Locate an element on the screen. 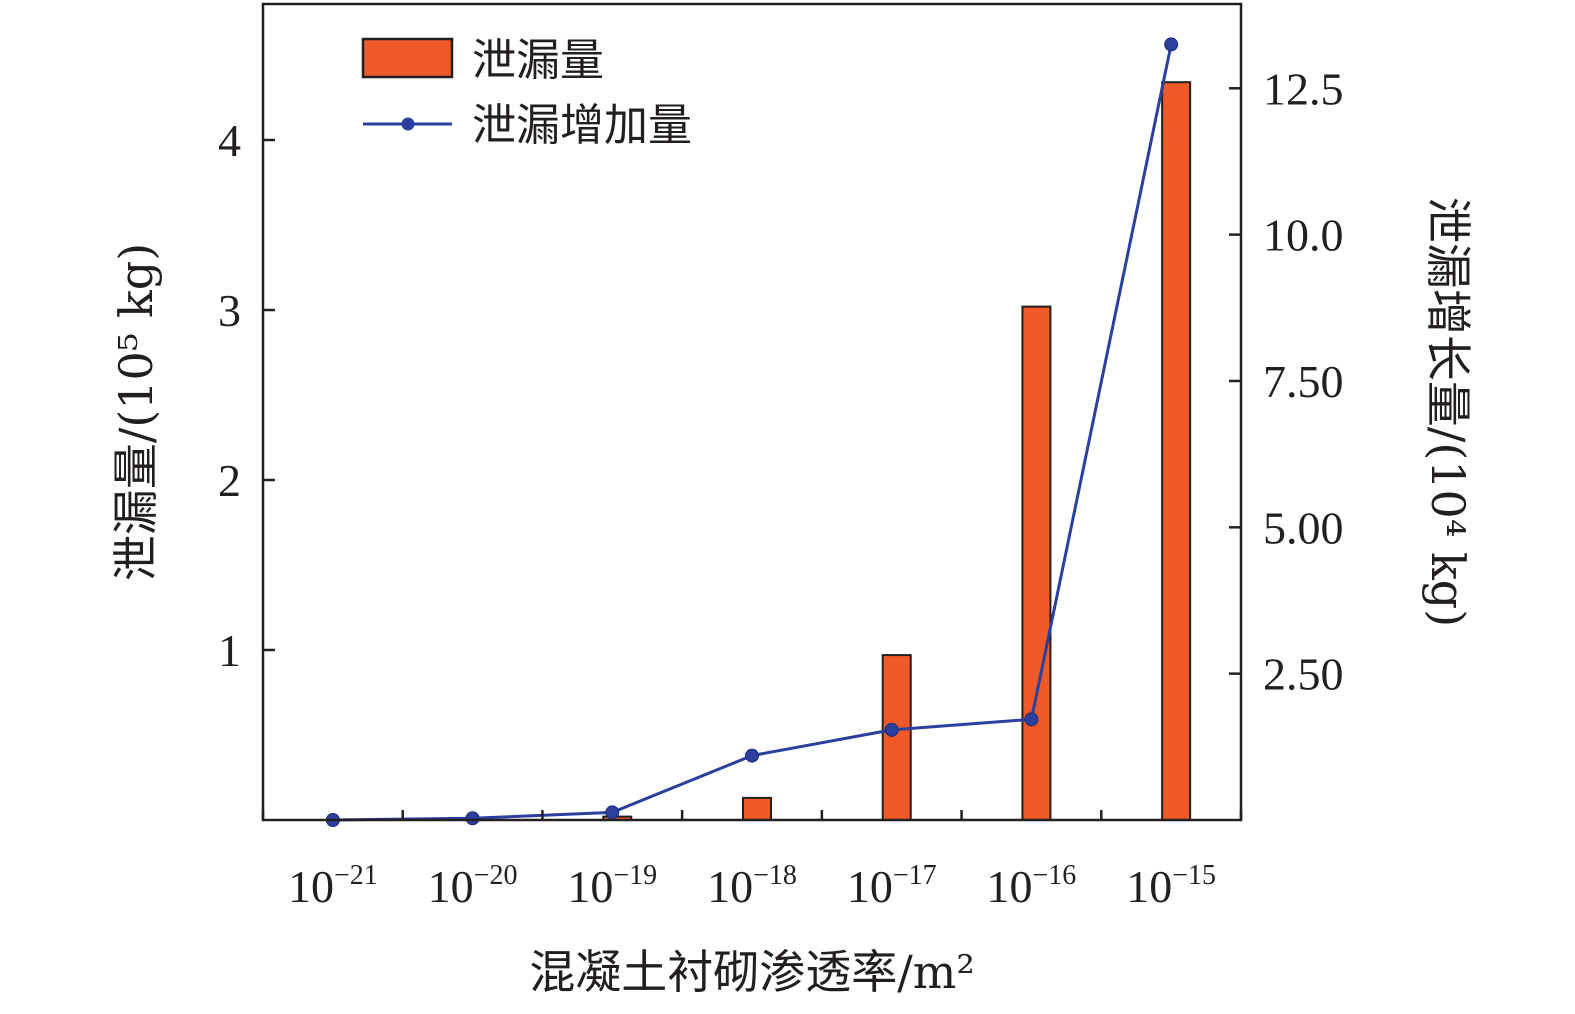  legend-bar-swatch is located at coordinates (407, 58).